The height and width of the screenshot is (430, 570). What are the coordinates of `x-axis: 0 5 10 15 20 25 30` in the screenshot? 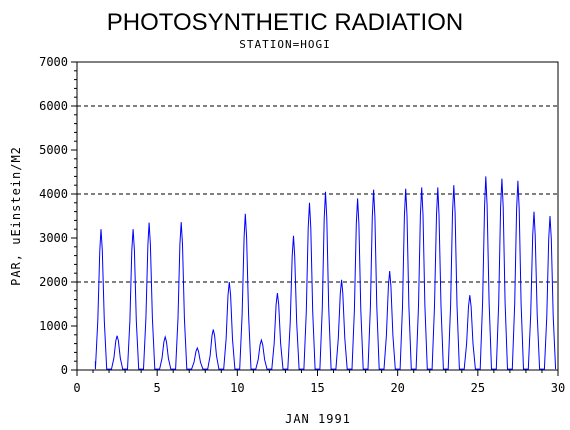 It's located at (319, 382).